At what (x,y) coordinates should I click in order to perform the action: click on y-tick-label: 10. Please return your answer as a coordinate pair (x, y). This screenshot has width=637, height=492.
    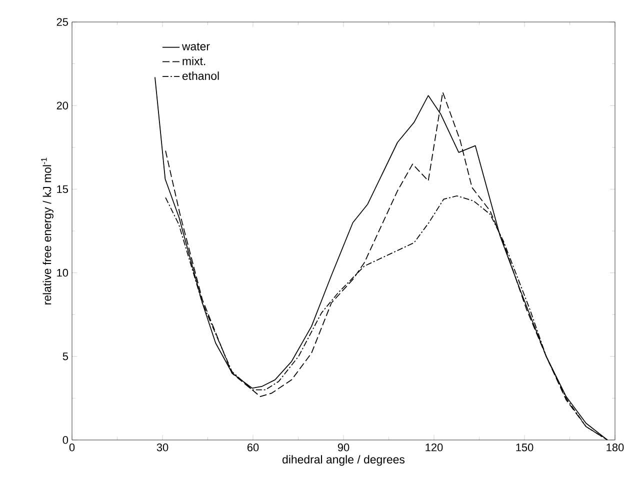
    Looking at the image, I should click on (62, 272).